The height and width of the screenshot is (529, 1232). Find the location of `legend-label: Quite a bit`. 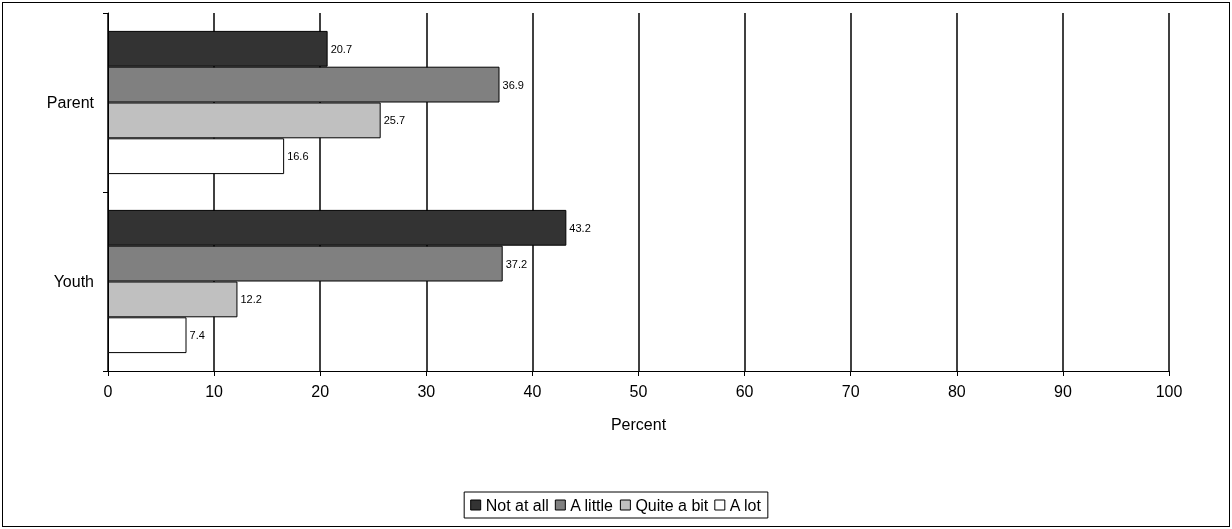

legend-label: Quite a bit is located at coordinates (672, 505).